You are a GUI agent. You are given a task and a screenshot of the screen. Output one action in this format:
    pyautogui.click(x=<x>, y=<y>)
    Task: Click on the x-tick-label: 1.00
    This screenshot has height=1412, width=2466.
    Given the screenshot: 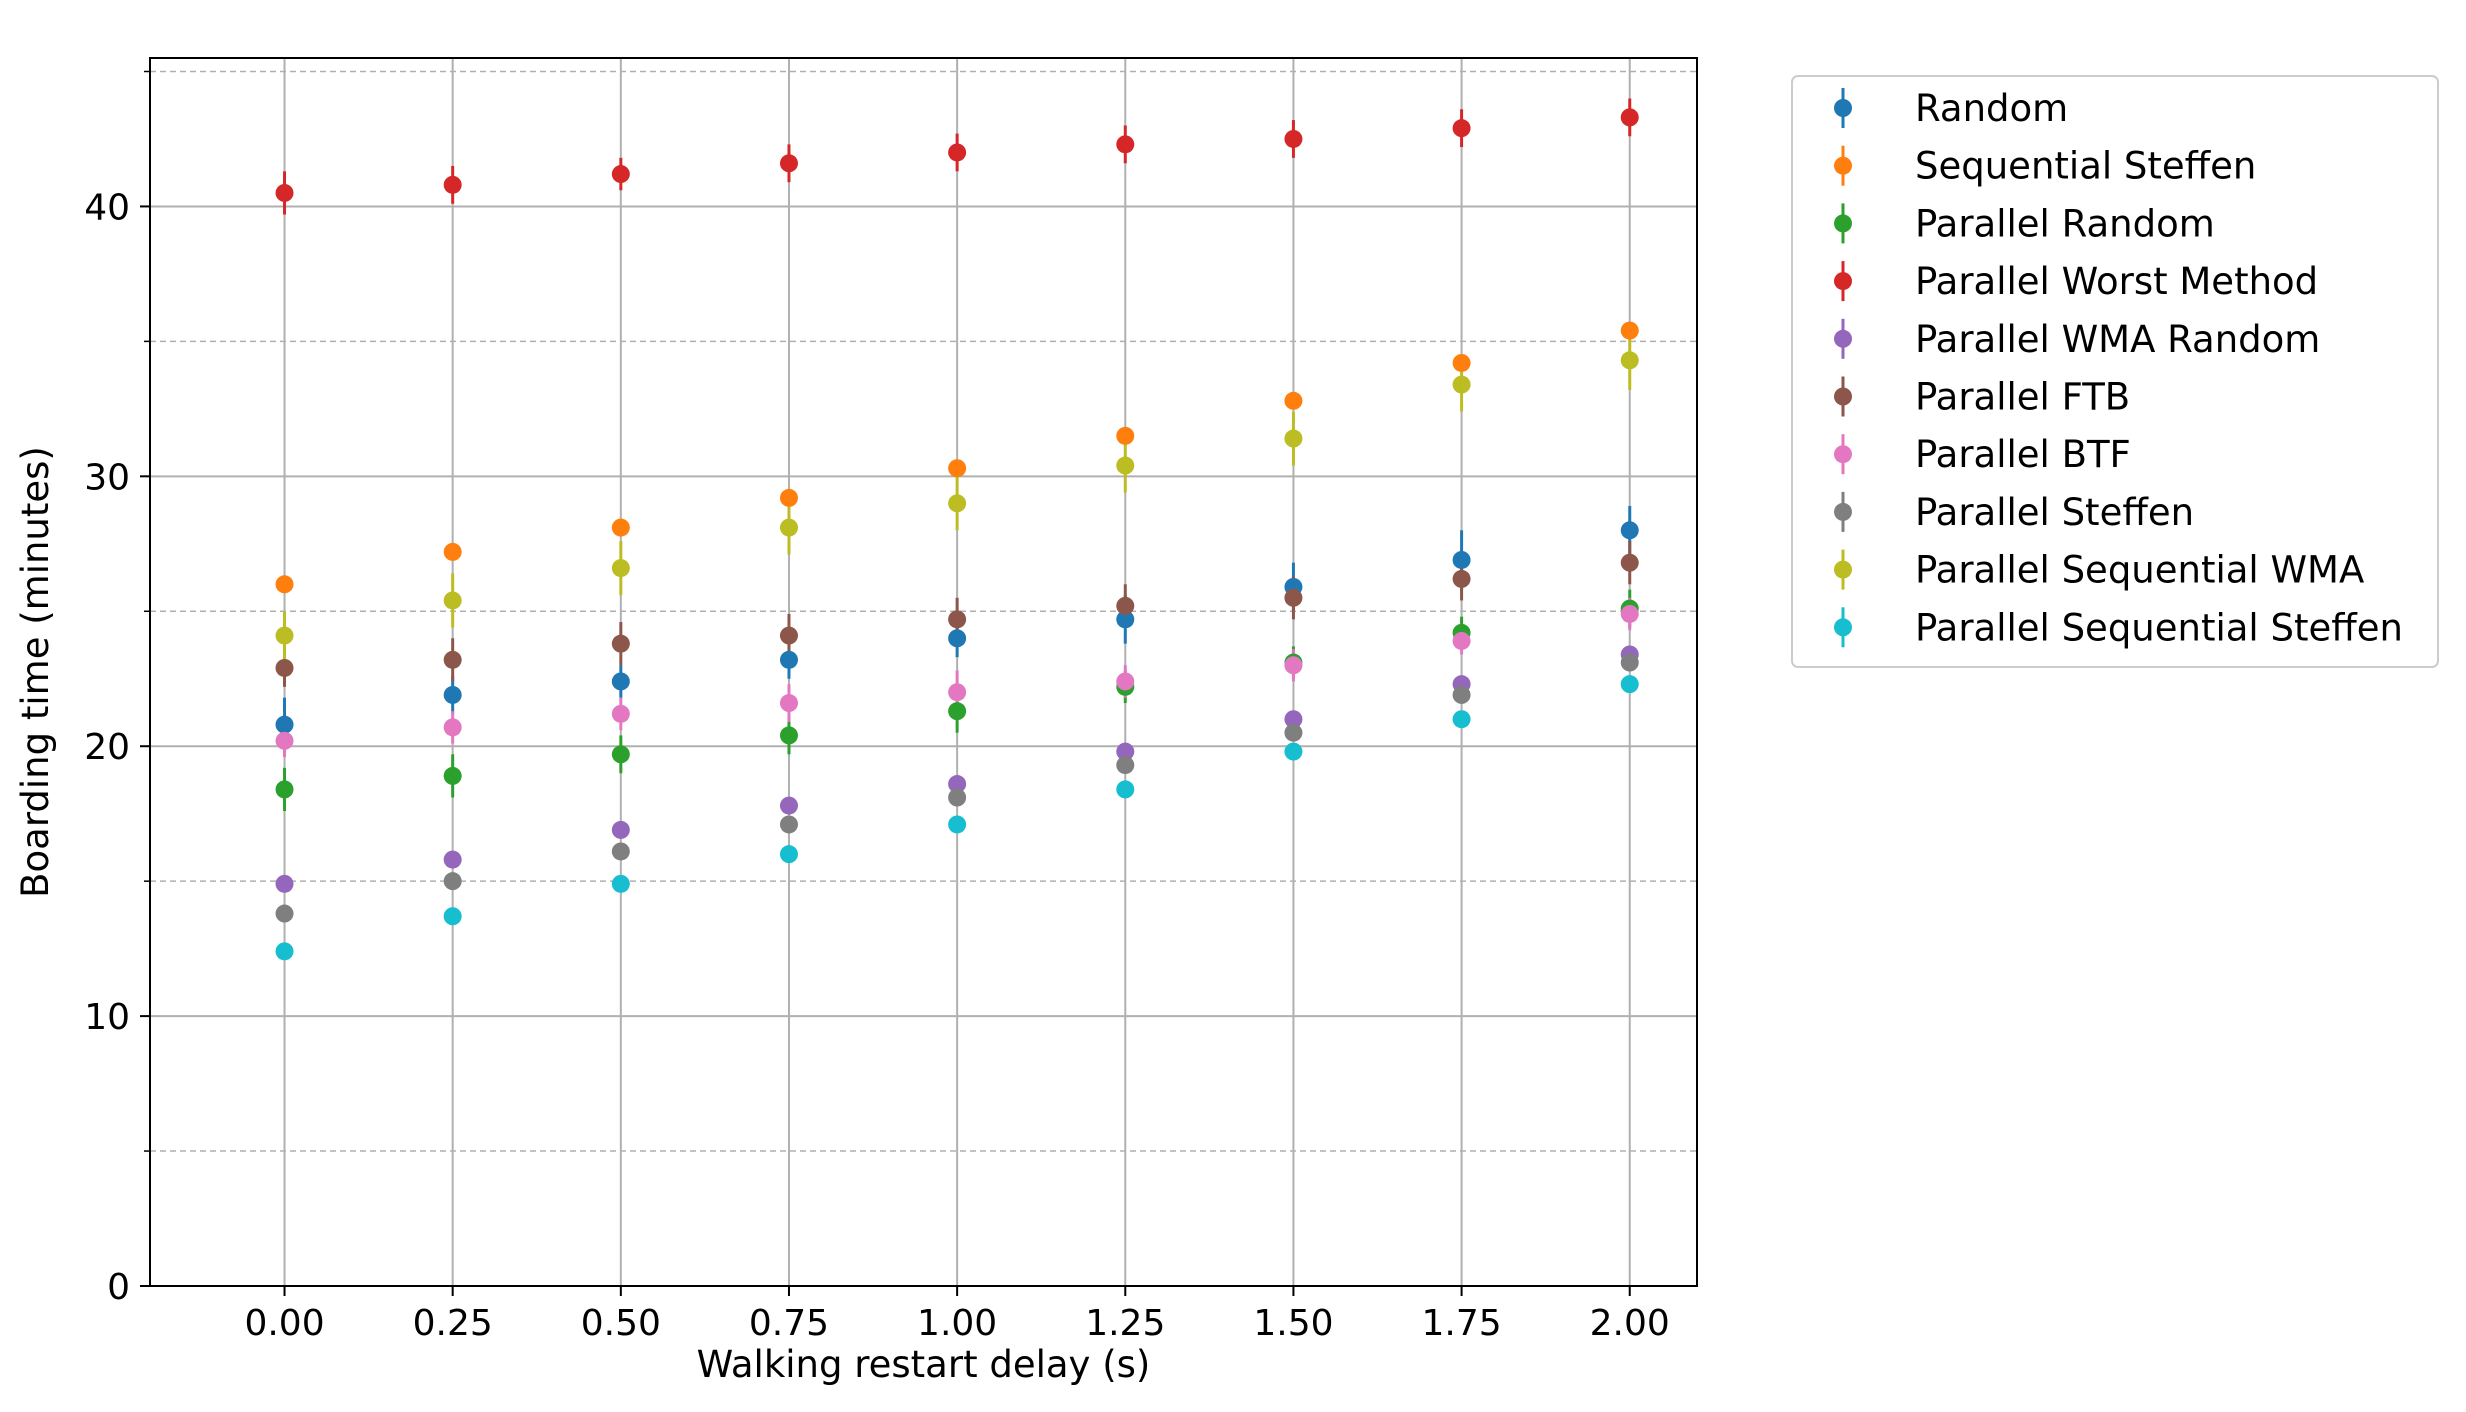 What is the action you would take?
    pyautogui.click(x=957, y=1323)
    